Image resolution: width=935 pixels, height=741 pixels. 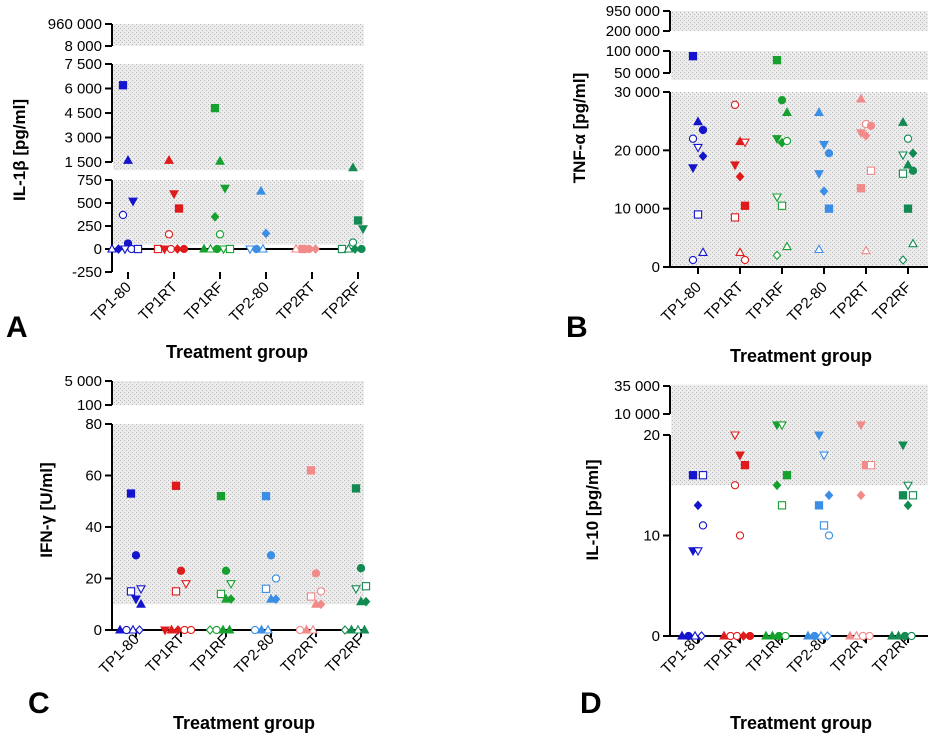 I want to click on panel-a-y-tick-label: 7 500, so click(x=83, y=64).